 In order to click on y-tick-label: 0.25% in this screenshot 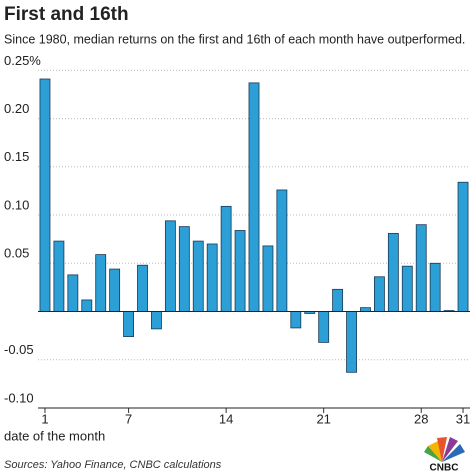, I will do `click(22, 60)`.